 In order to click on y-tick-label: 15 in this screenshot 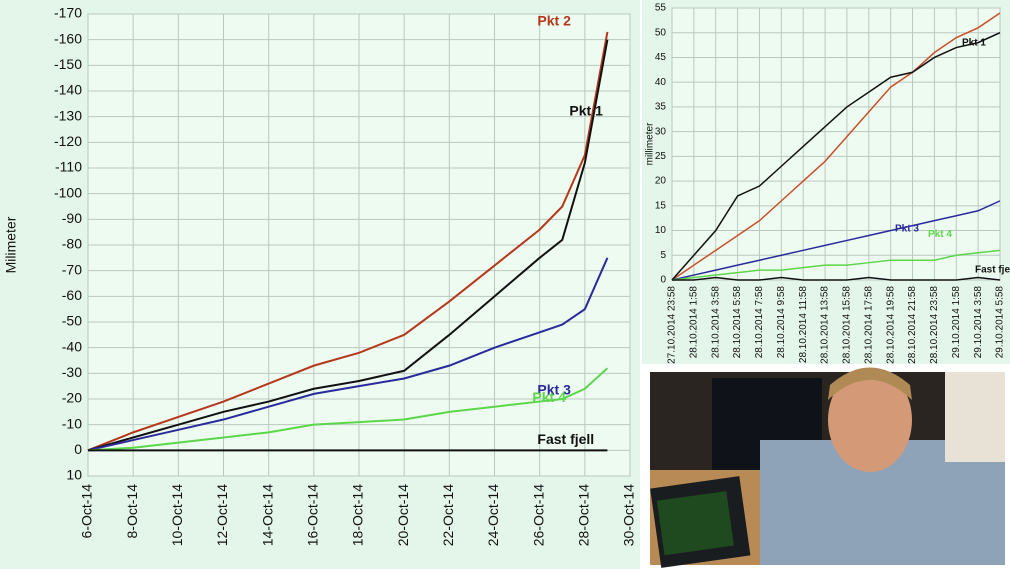, I will do `click(661, 205)`.